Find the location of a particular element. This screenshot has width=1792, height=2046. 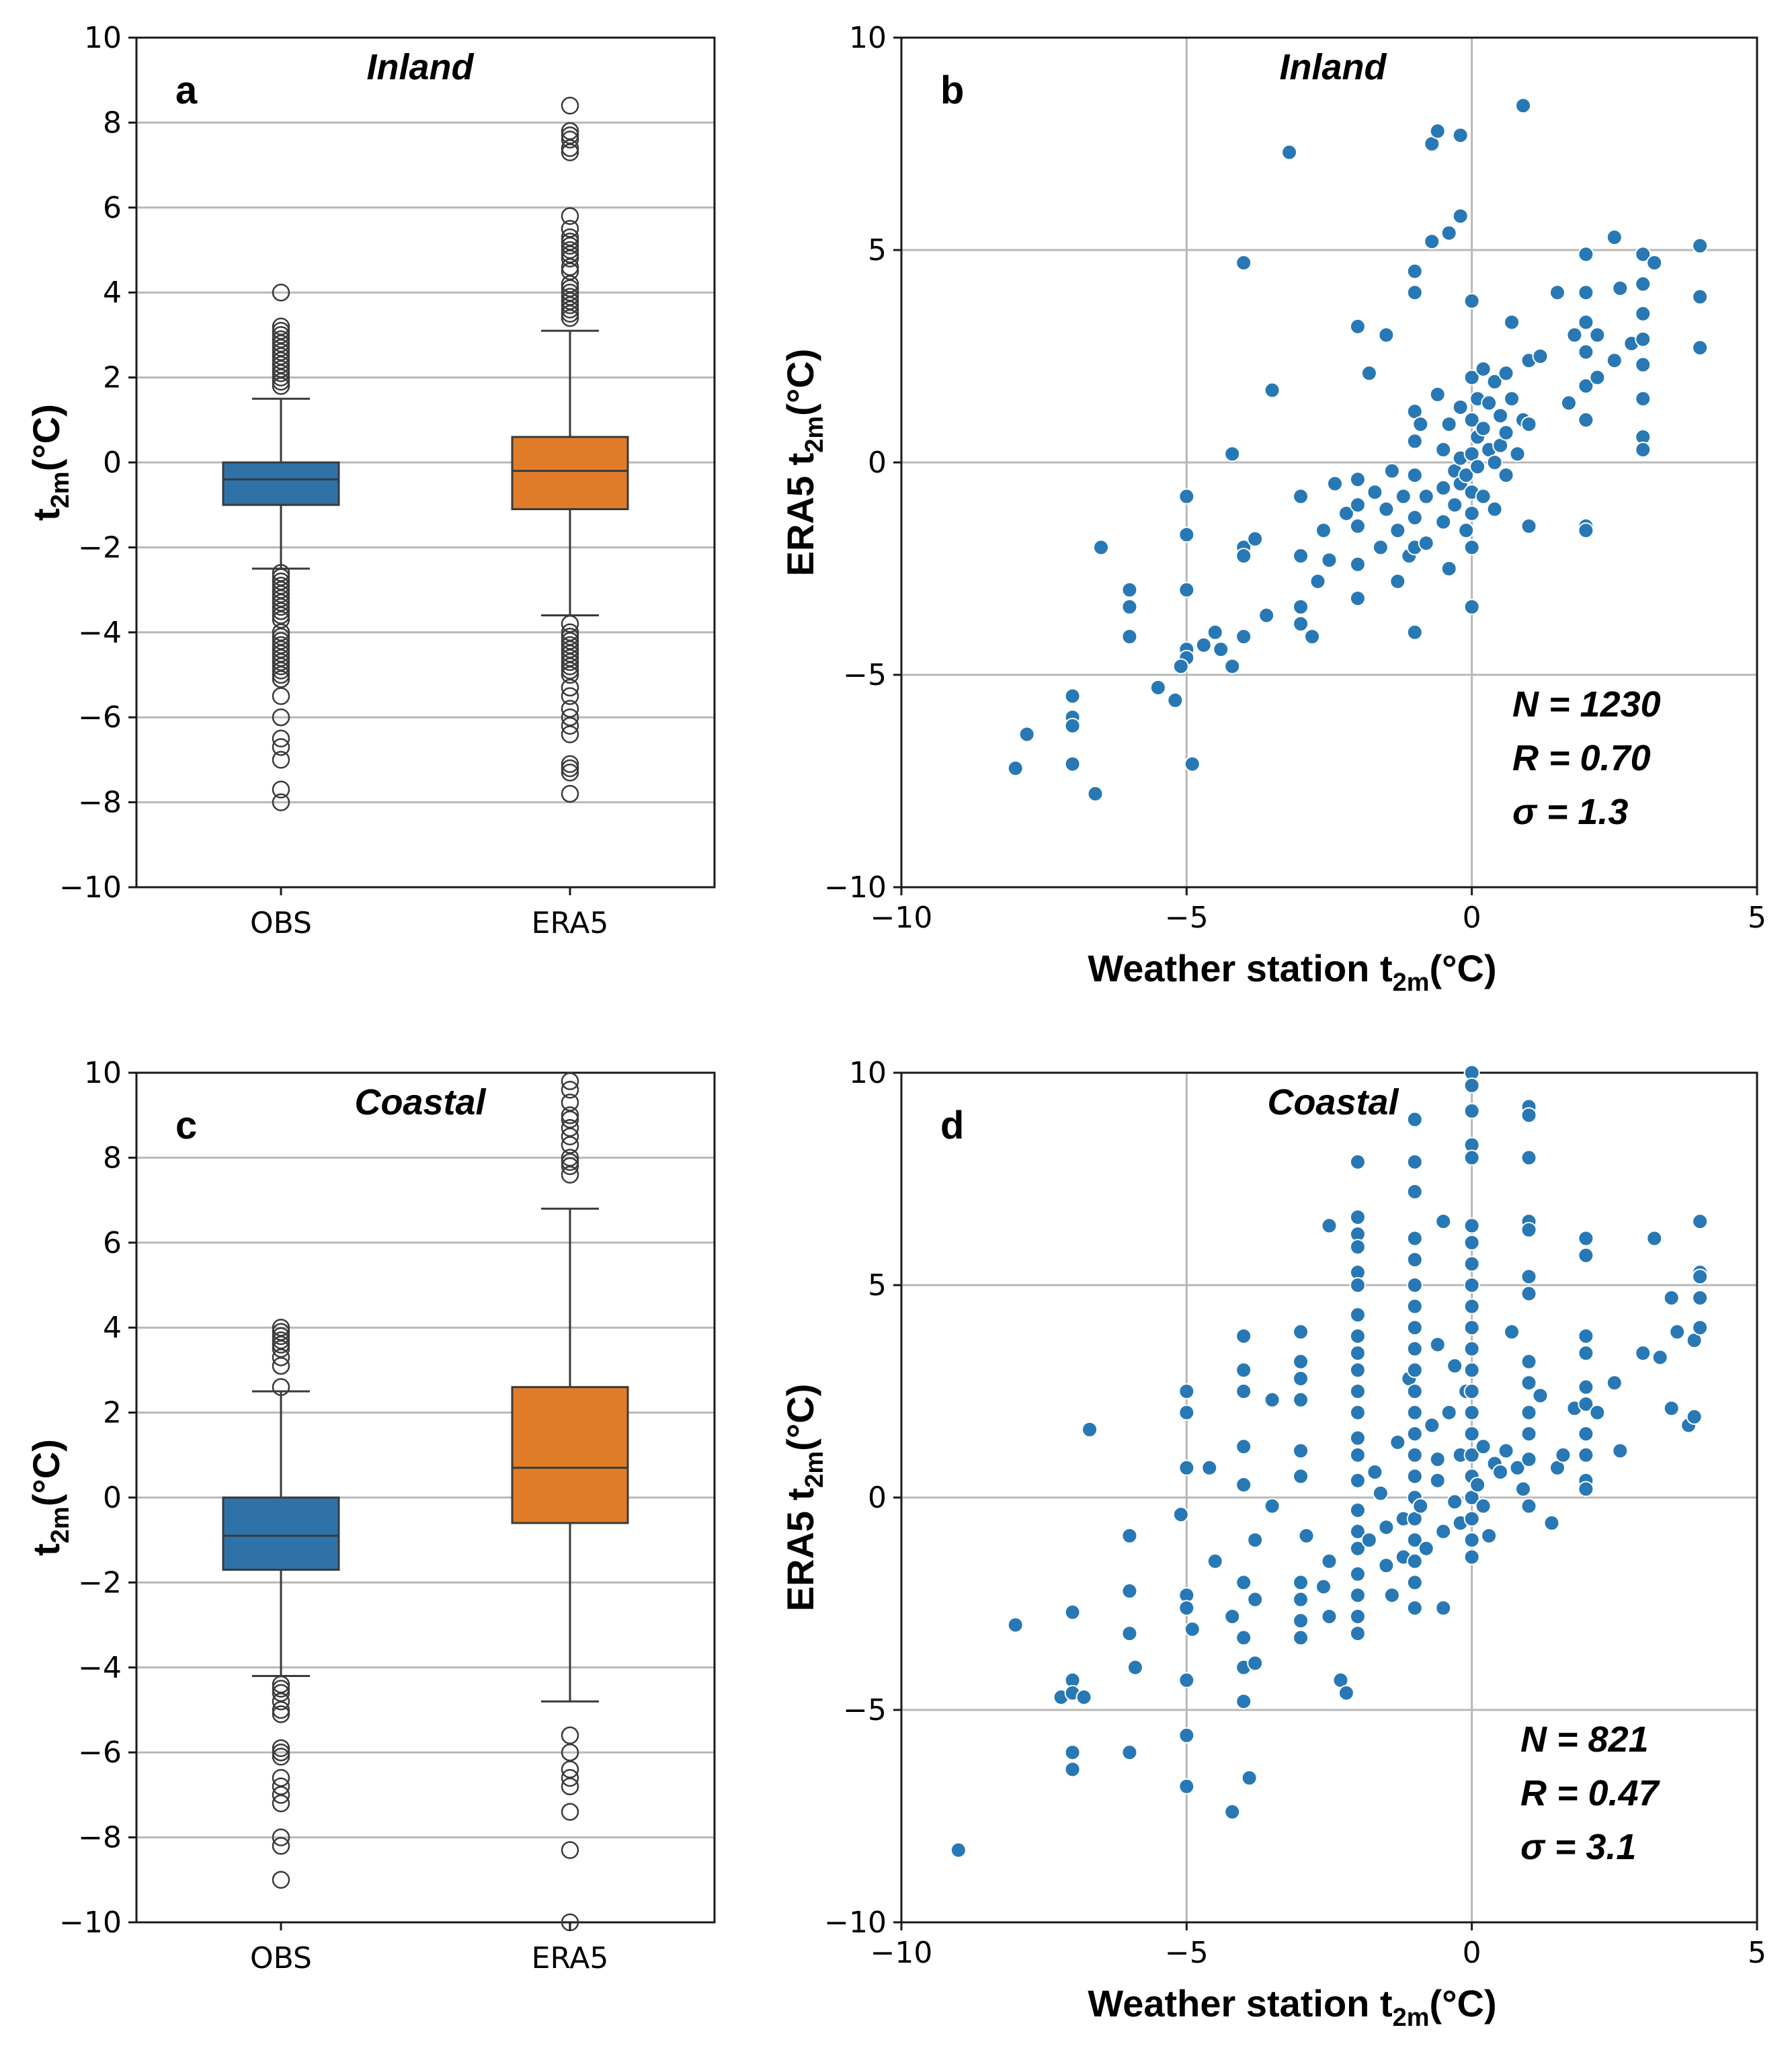

panel-letter: b is located at coordinates (952, 91).